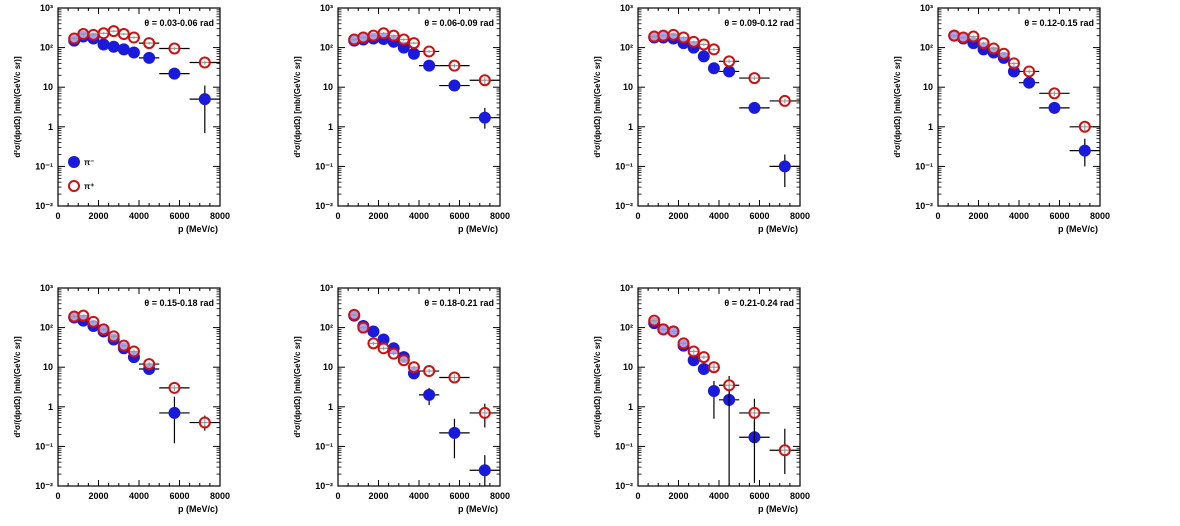 The image size is (1180, 526). I want to click on theta-annotation: θ = 0.21-0.24 rad, so click(759, 303).